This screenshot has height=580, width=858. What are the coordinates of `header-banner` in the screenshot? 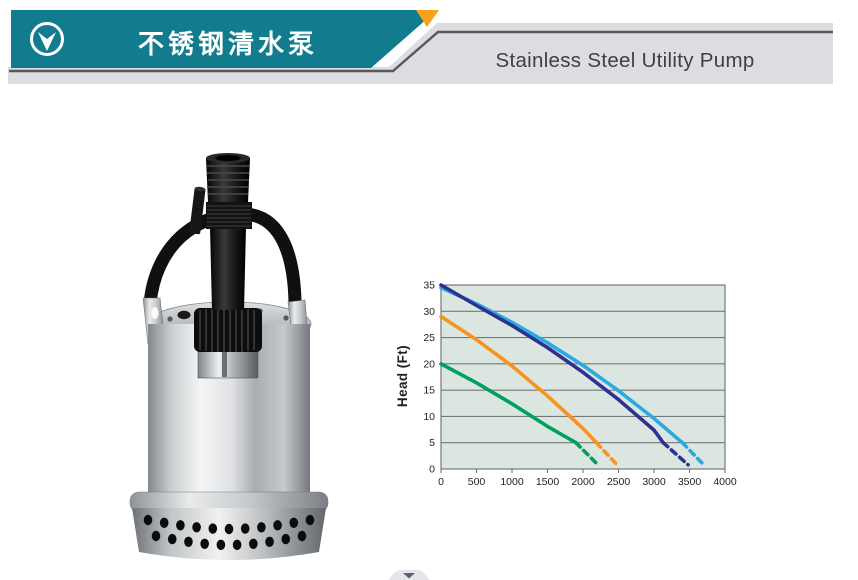 It's located at (420, 47).